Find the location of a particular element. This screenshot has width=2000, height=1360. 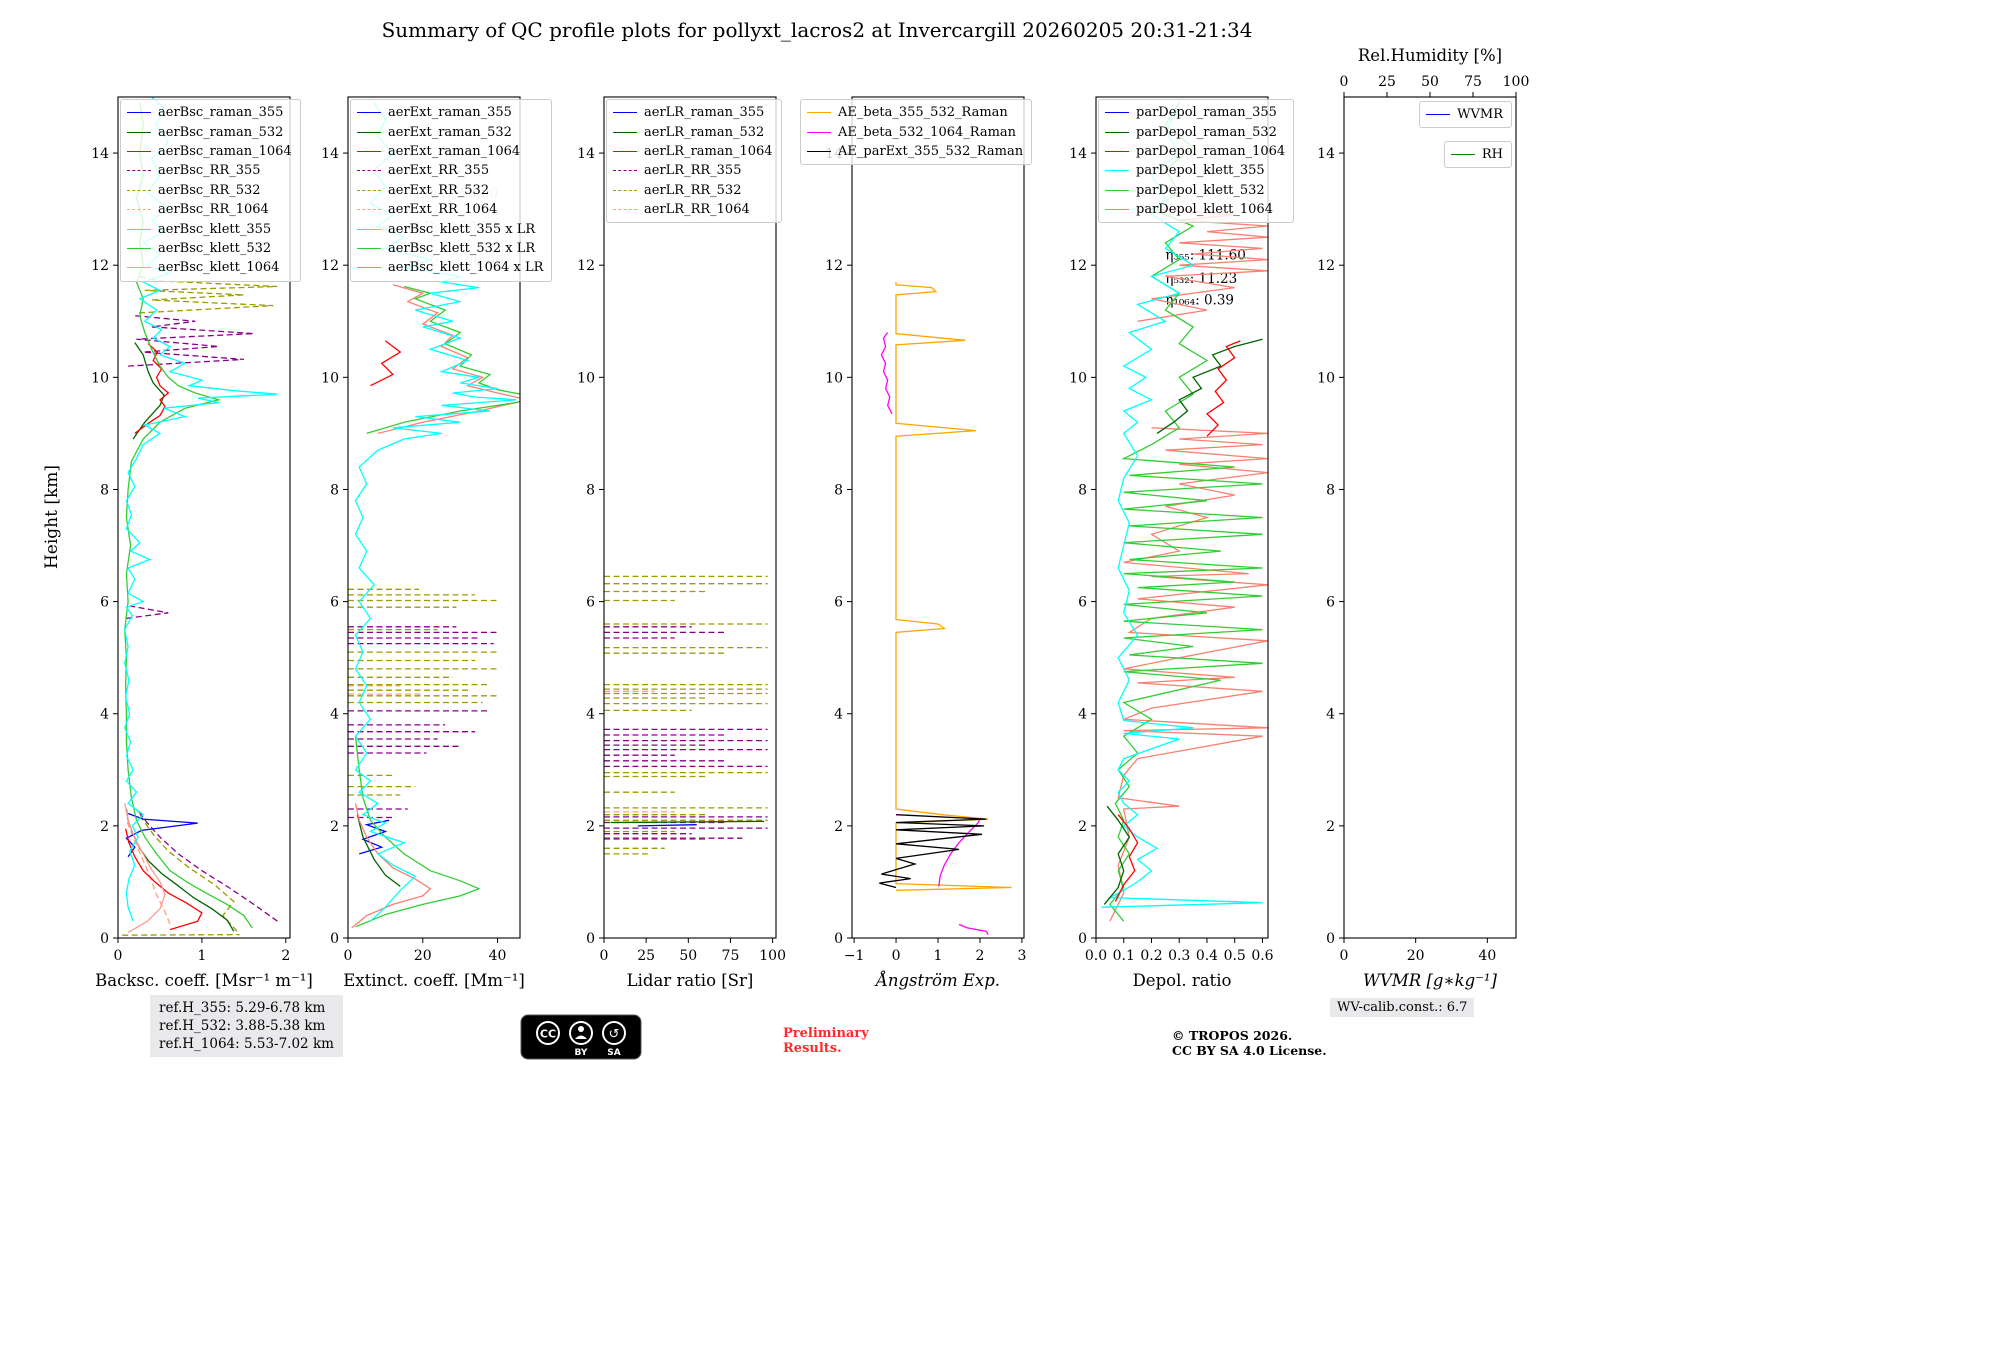

legend-label: parDepol_klett_1064 is located at coordinates (1204, 210).